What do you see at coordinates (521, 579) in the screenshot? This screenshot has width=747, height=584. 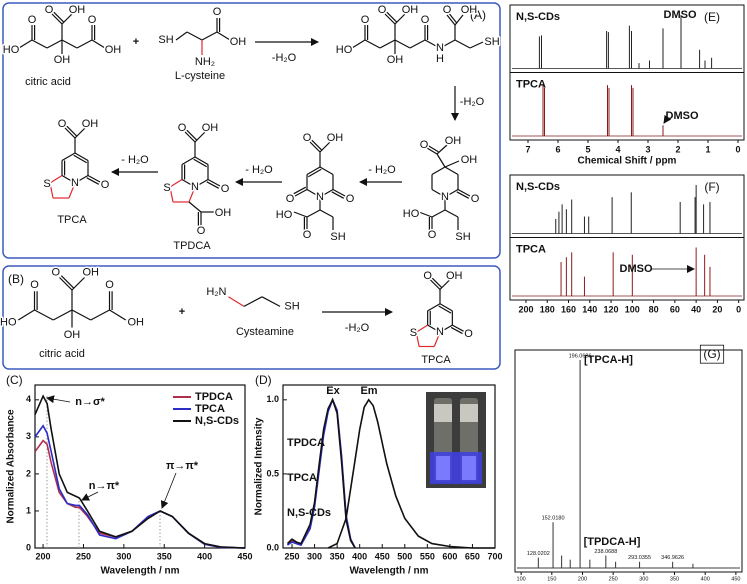 I see `x-tick-label: 100` at bounding box center [521, 579].